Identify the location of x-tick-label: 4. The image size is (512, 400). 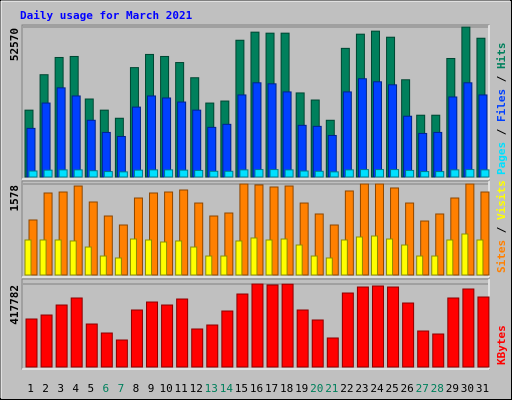
(75, 388).